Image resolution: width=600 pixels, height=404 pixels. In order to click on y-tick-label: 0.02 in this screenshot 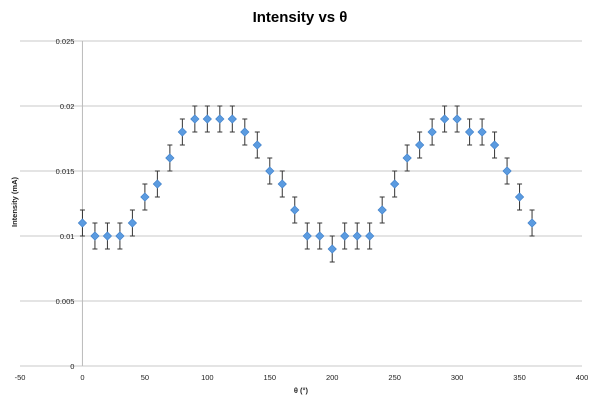, I will do `click(67, 106)`.